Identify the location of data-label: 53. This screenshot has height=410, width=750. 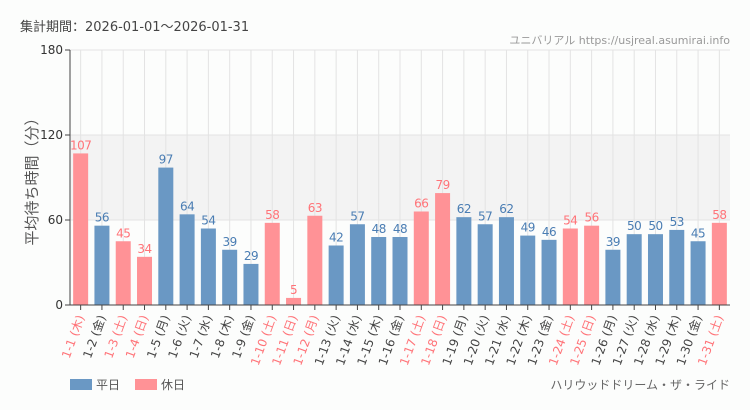
(677, 222).